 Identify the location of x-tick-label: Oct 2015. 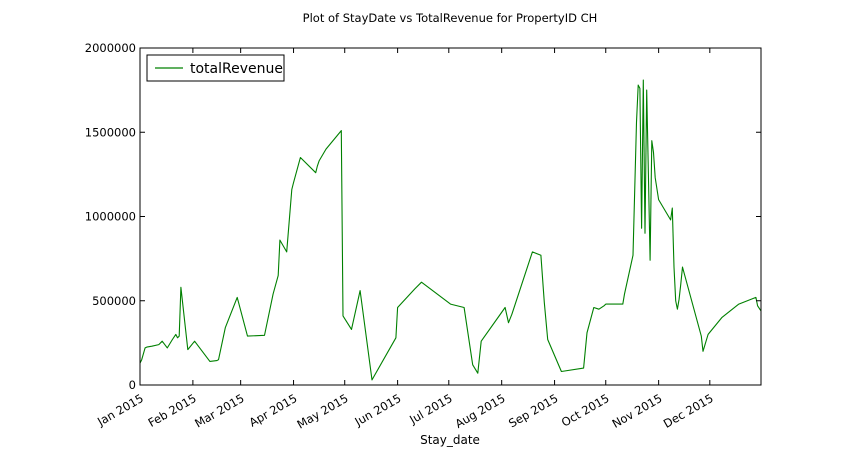
(585, 410).